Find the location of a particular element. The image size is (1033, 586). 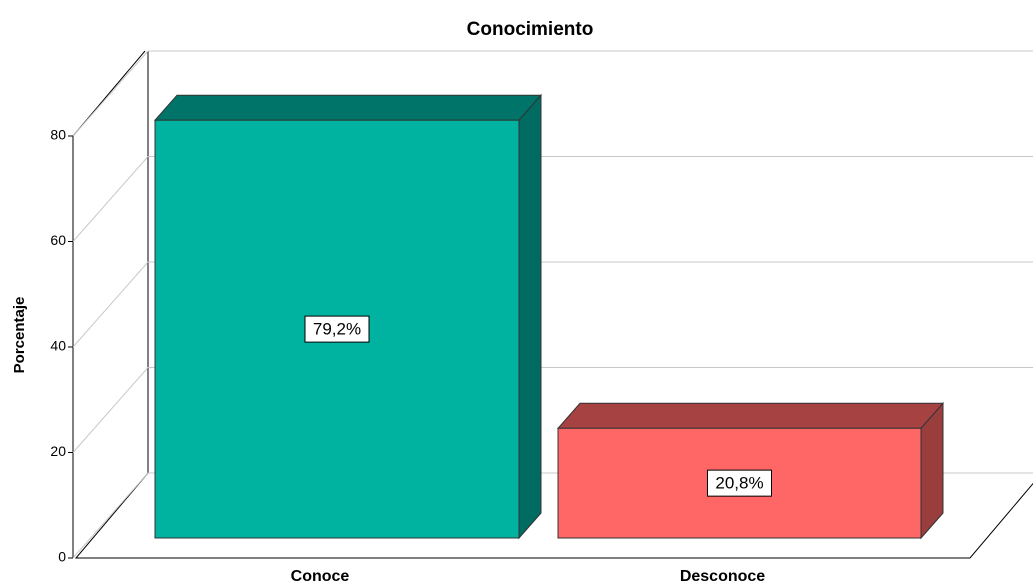

y-tick-label: 60 is located at coordinates (58, 240).